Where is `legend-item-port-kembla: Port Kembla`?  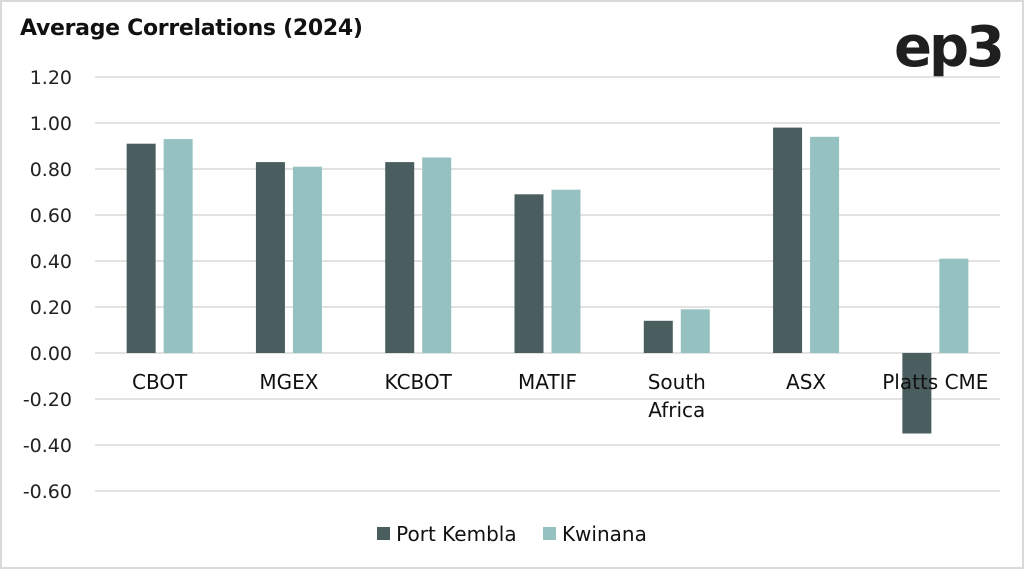 legend-item-port-kembla: Port Kembla is located at coordinates (447, 533).